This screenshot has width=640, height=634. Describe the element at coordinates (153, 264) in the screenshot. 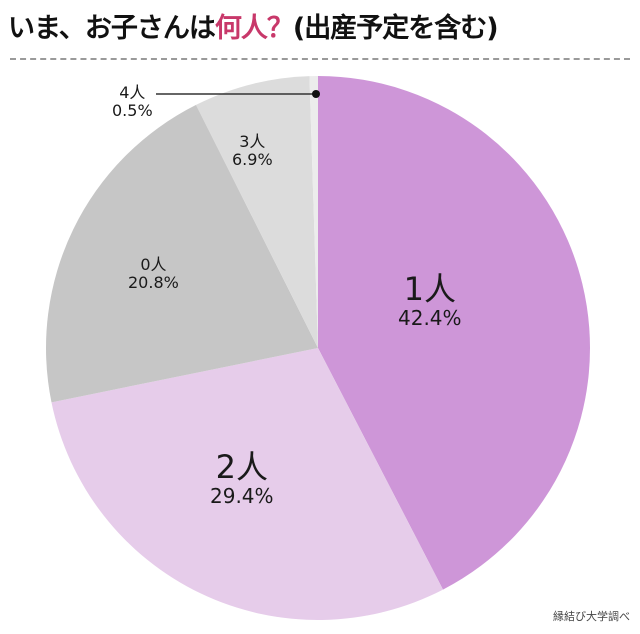

I see `slice-name: 0人` at that location.